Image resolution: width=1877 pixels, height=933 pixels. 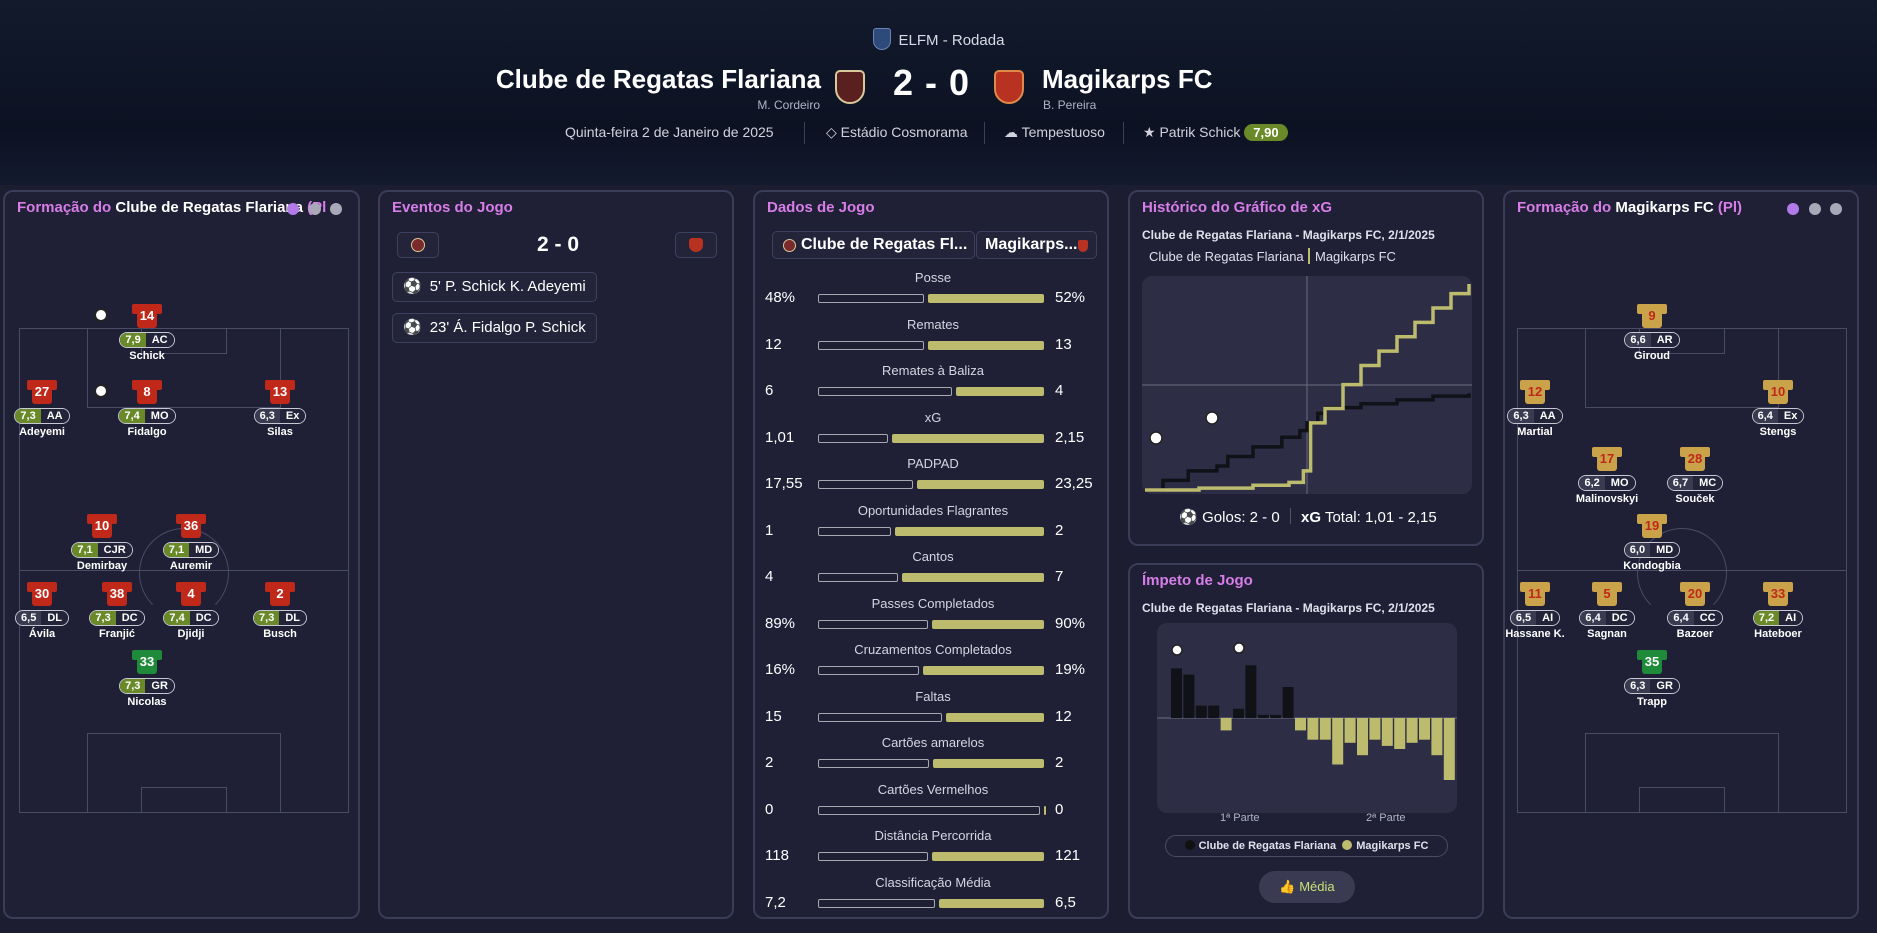 I want to click on man-of-the-match: ★ Patrik Schick 7,90, so click(x=1215, y=132).